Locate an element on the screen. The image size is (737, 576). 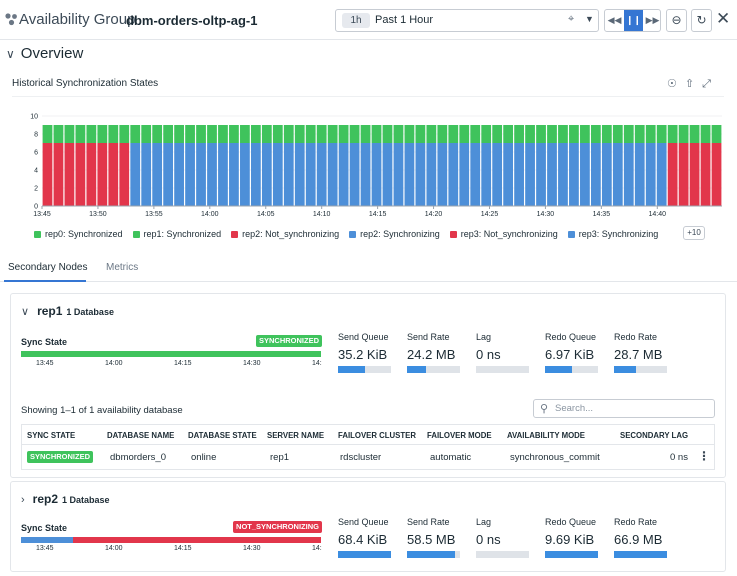
sync-state-segment is located at coordinates (197, 540).